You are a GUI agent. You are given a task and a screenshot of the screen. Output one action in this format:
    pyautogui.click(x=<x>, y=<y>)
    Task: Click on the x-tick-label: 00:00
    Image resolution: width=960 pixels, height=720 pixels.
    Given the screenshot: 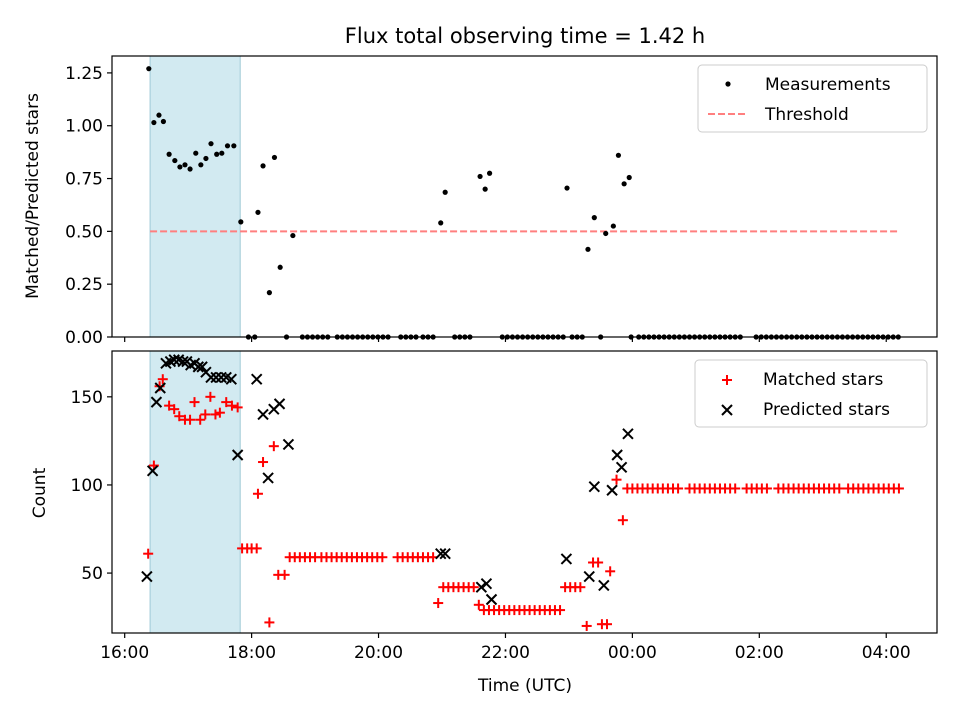 What is the action you would take?
    pyautogui.click(x=632, y=653)
    